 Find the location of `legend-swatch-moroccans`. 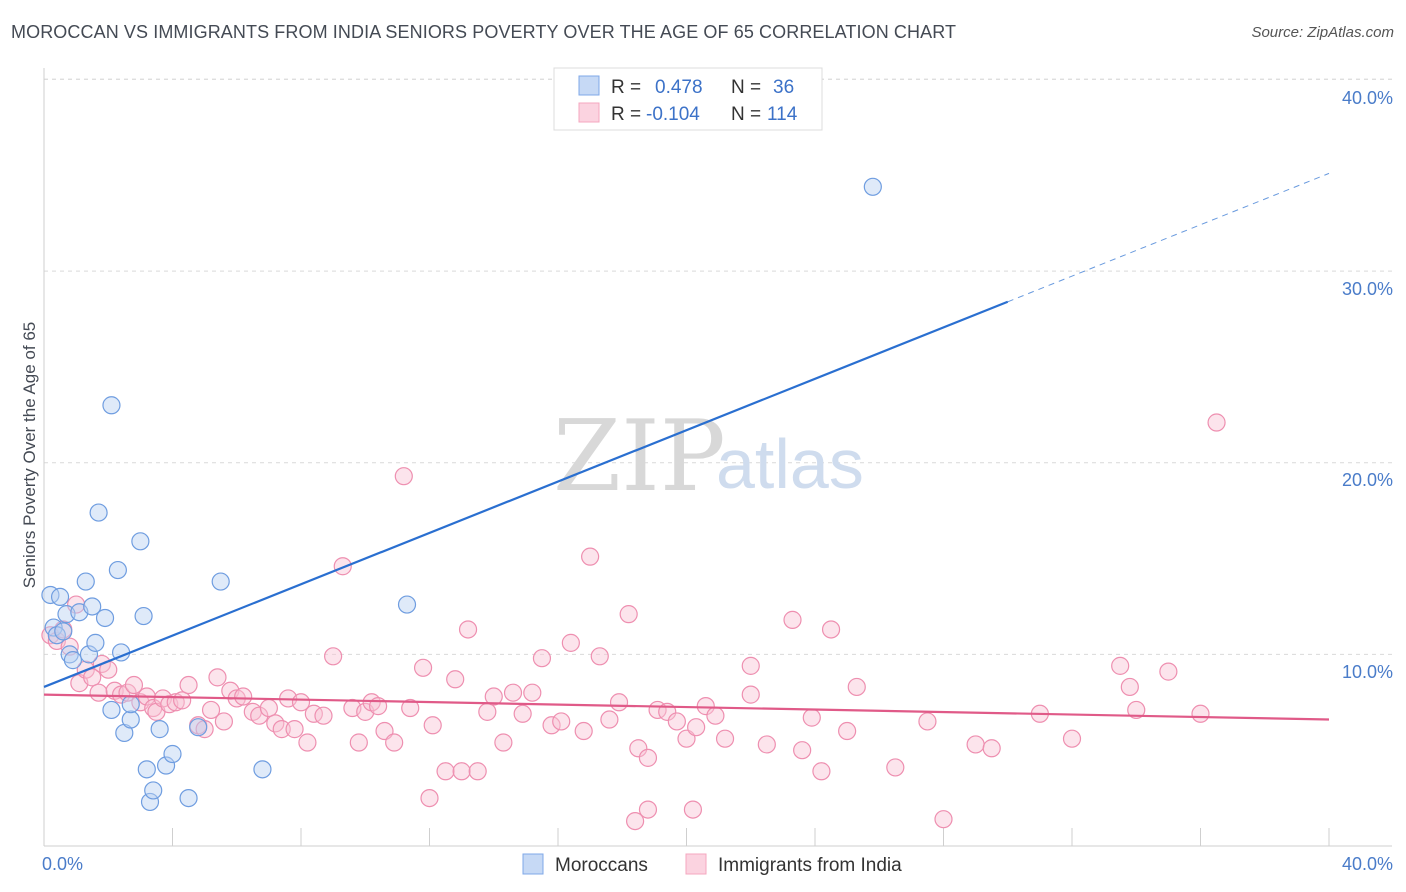

legend-swatch-moroccans is located at coordinates (533, 864).